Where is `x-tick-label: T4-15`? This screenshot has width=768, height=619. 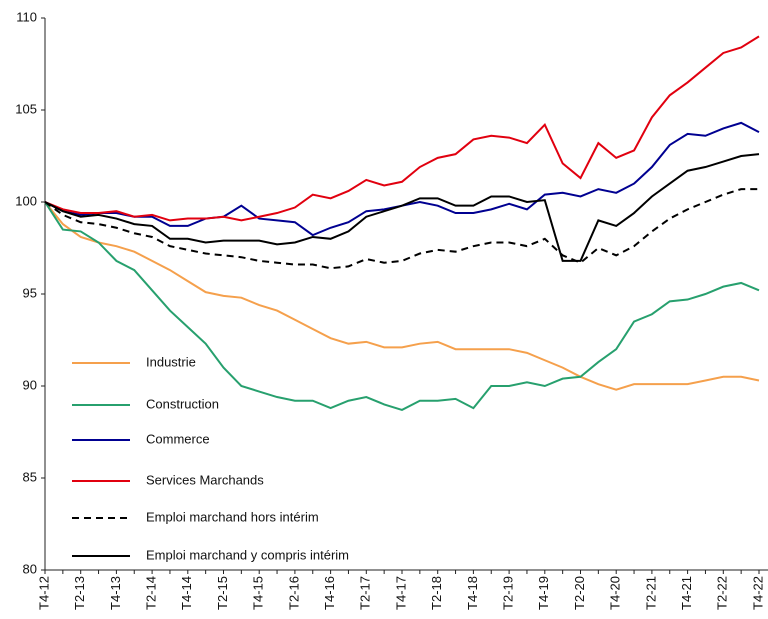 x-tick-label: T4-15 is located at coordinates (258, 593).